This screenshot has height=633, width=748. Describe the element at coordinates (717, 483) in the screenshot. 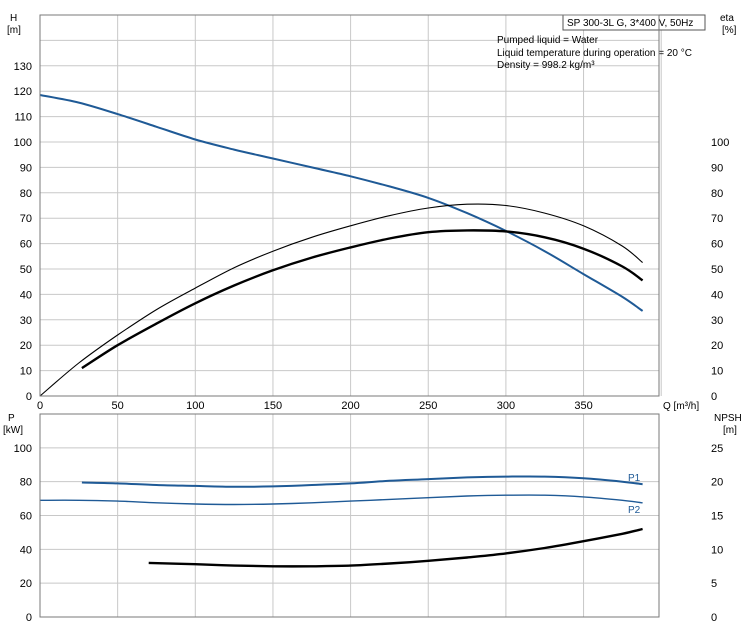

I see `bottom-right-tick-label: 20` at that location.